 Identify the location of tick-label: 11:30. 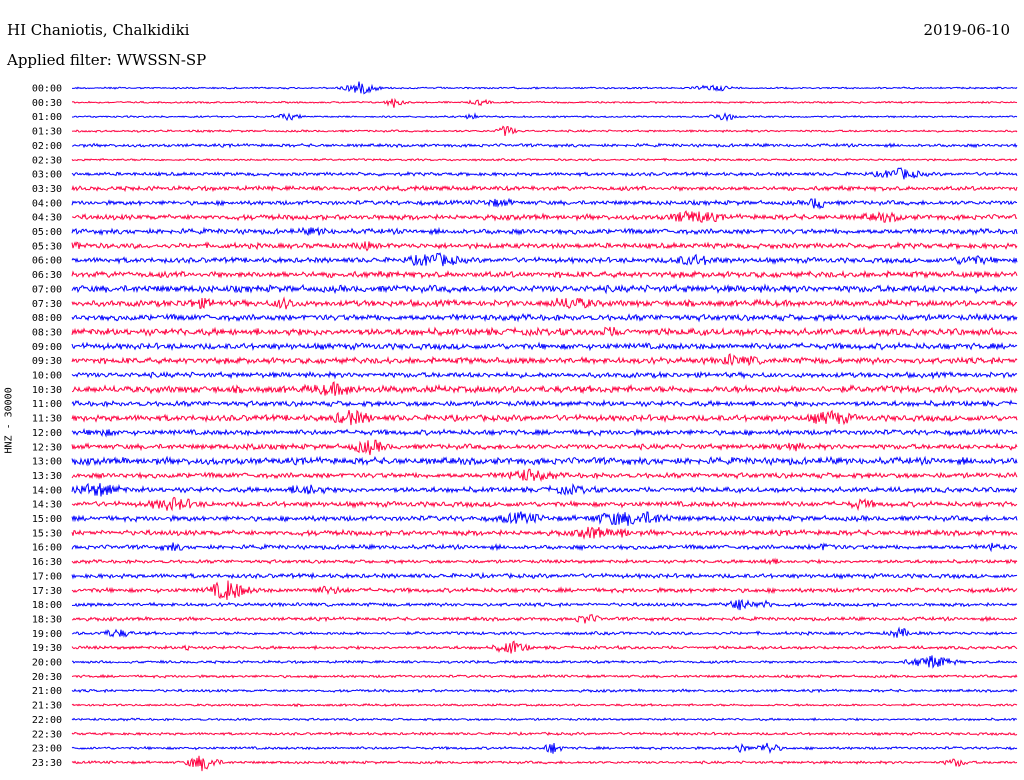
(47, 419).